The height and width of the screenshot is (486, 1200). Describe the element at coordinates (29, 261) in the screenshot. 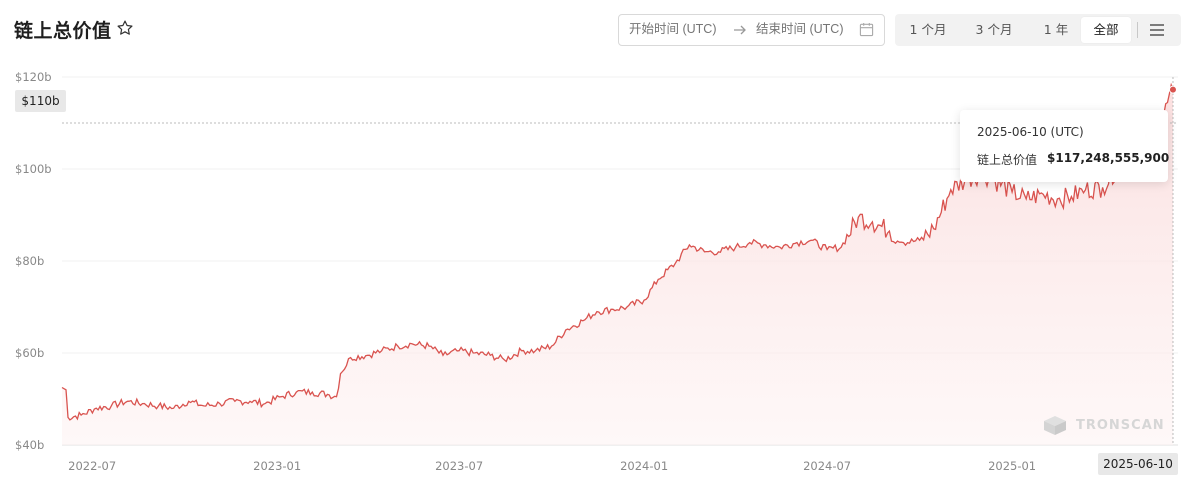

I see `y-tick-label: $80b` at that location.